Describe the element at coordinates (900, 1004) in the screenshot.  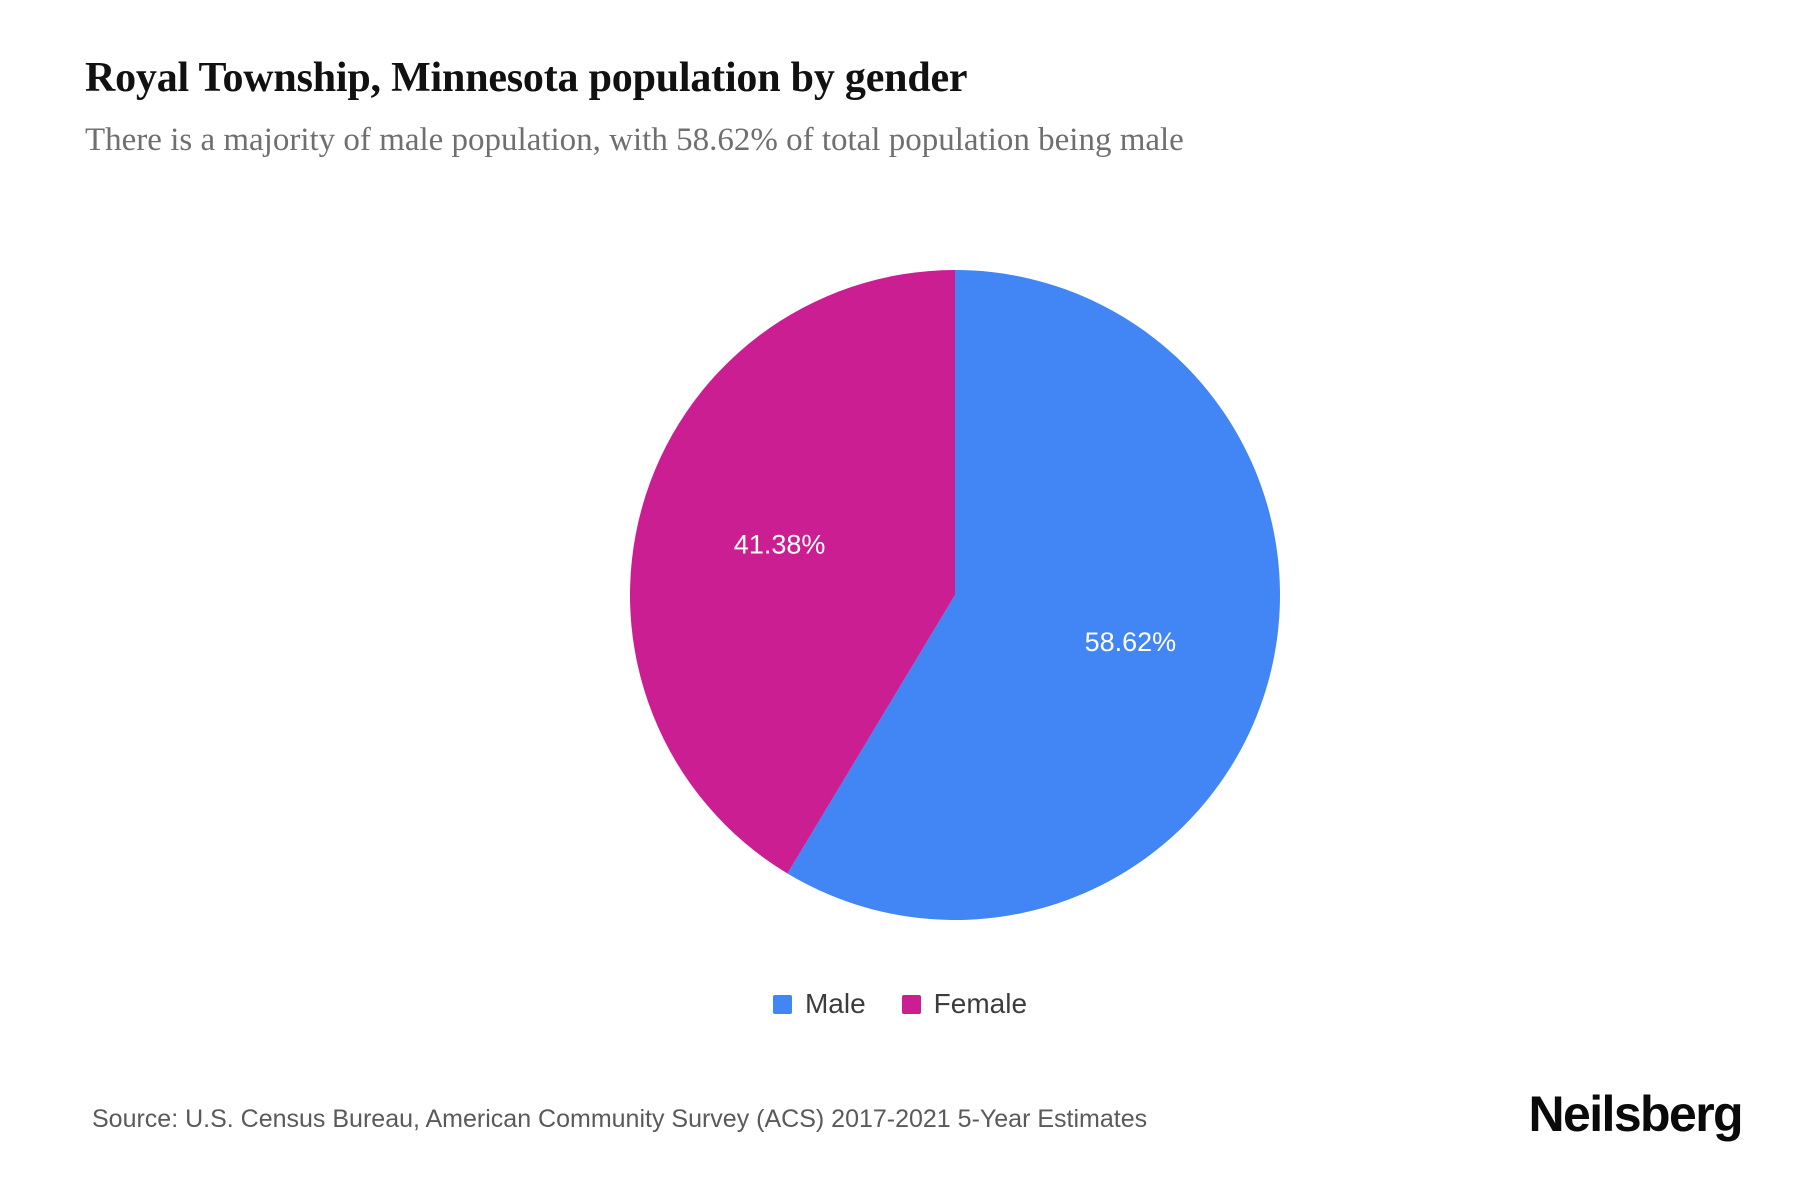
I see `chart-legend: Male Female` at that location.